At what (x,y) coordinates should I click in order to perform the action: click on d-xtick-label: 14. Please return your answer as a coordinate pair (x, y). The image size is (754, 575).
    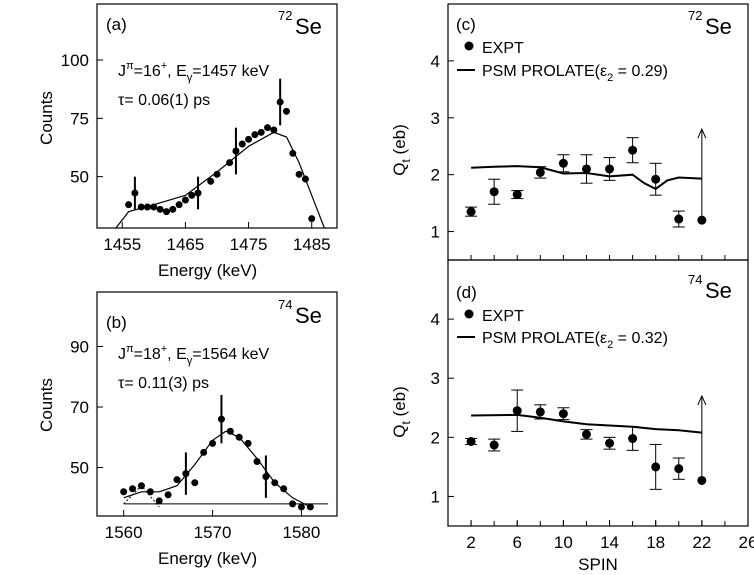
    Looking at the image, I should click on (609, 542).